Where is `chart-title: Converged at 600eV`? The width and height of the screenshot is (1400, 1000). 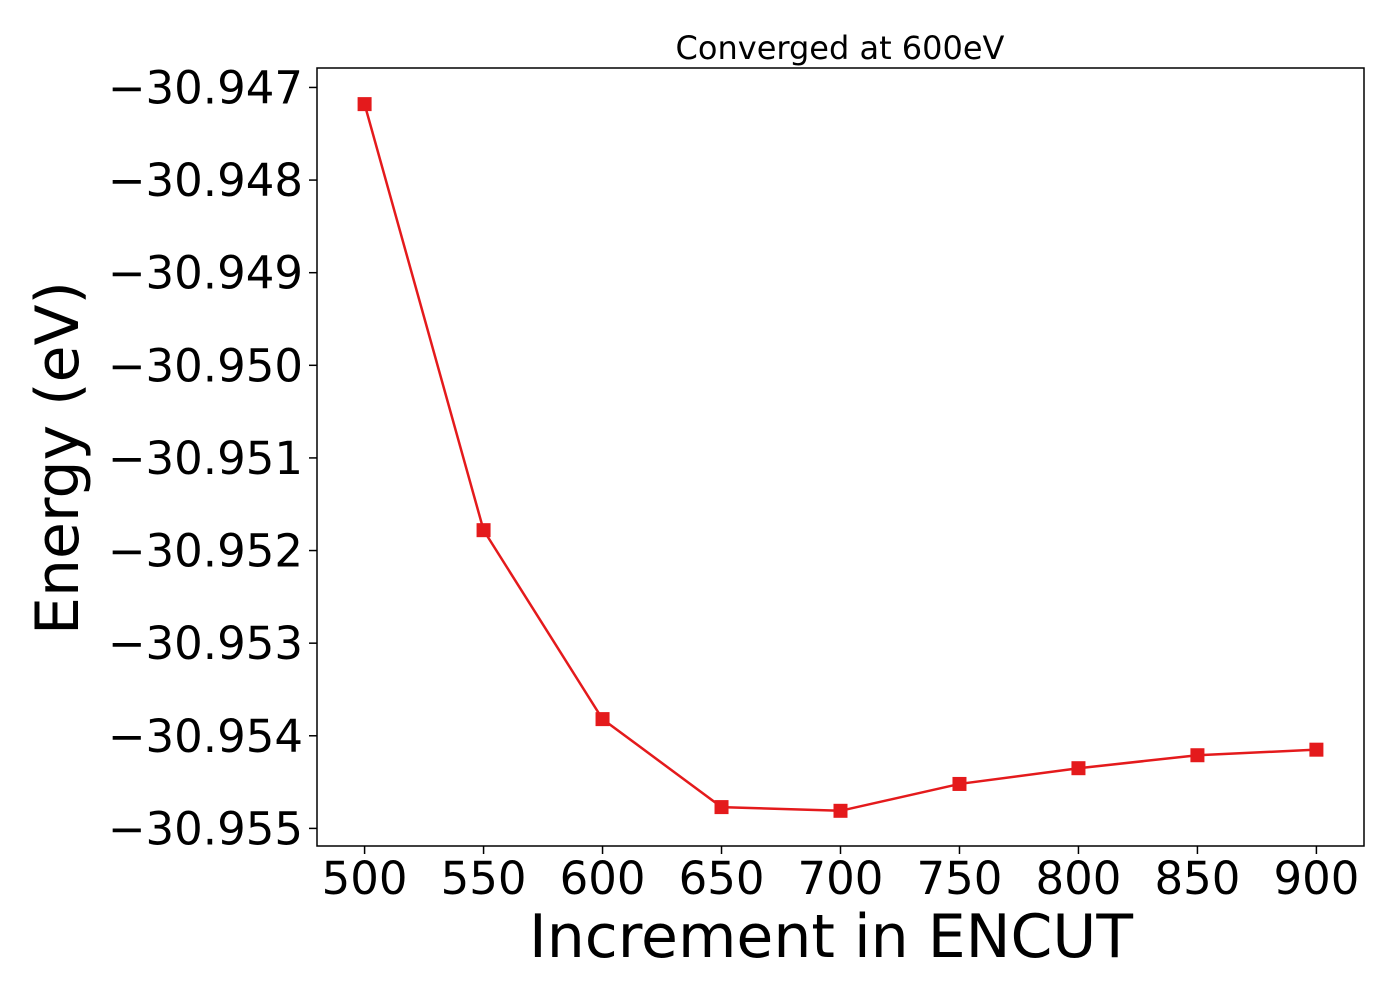 chart-title: Converged at 600eV is located at coordinates (840, 48).